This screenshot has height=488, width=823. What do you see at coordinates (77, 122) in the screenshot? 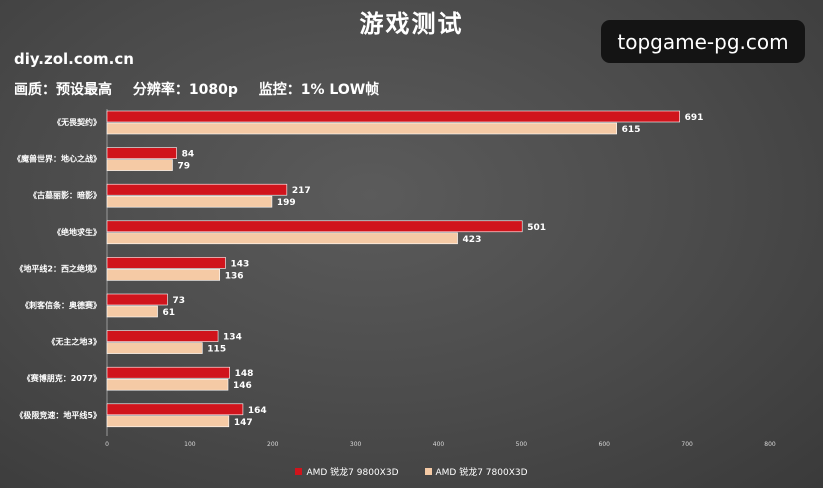
I see `category-label: 《无畏契约》` at bounding box center [77, 122].